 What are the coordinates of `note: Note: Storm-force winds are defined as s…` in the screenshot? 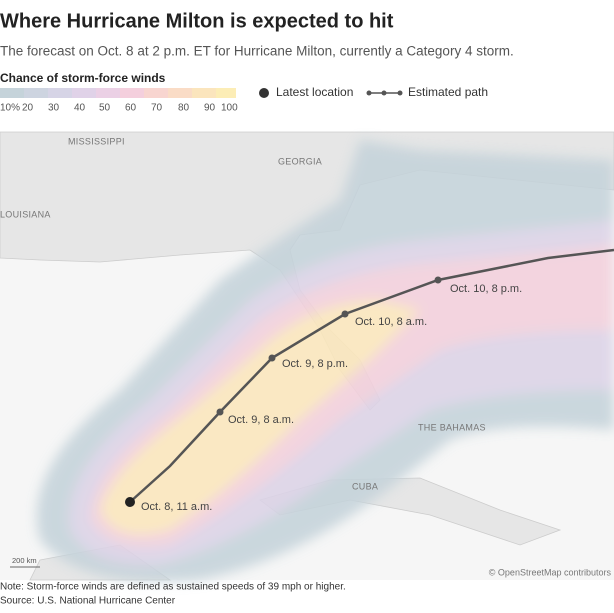 It's located at (173, 587).